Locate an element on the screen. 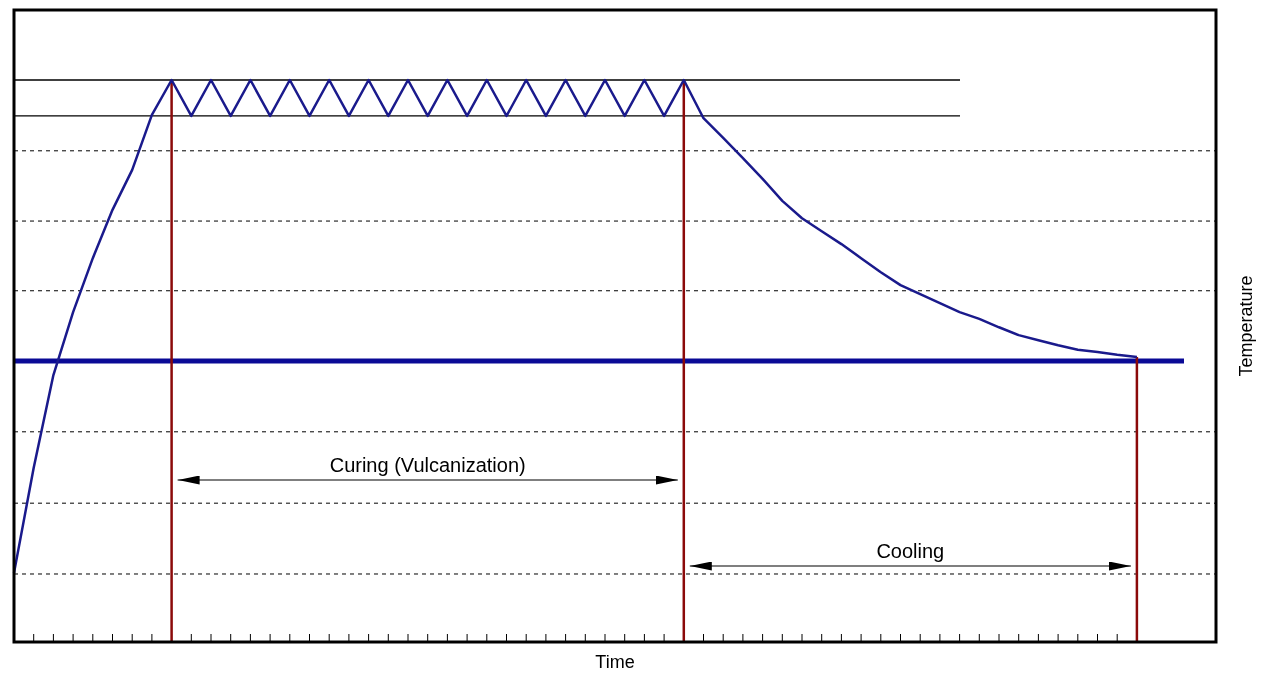 This screenshot has width=1264, height=679. annotation: Cooling is located at coordinates (910, 551).